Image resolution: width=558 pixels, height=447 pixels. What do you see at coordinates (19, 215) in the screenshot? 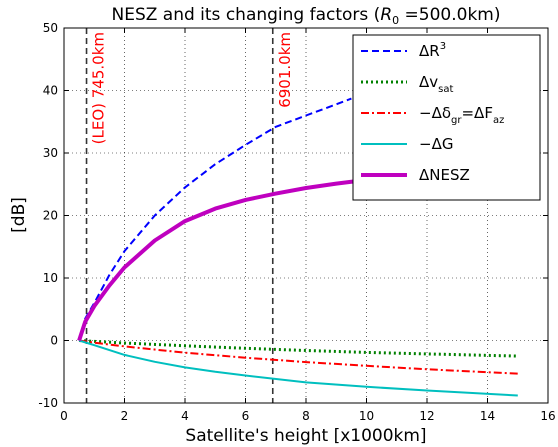
I see `y-axis-label: [dB]` at bounding box center [19, 215].